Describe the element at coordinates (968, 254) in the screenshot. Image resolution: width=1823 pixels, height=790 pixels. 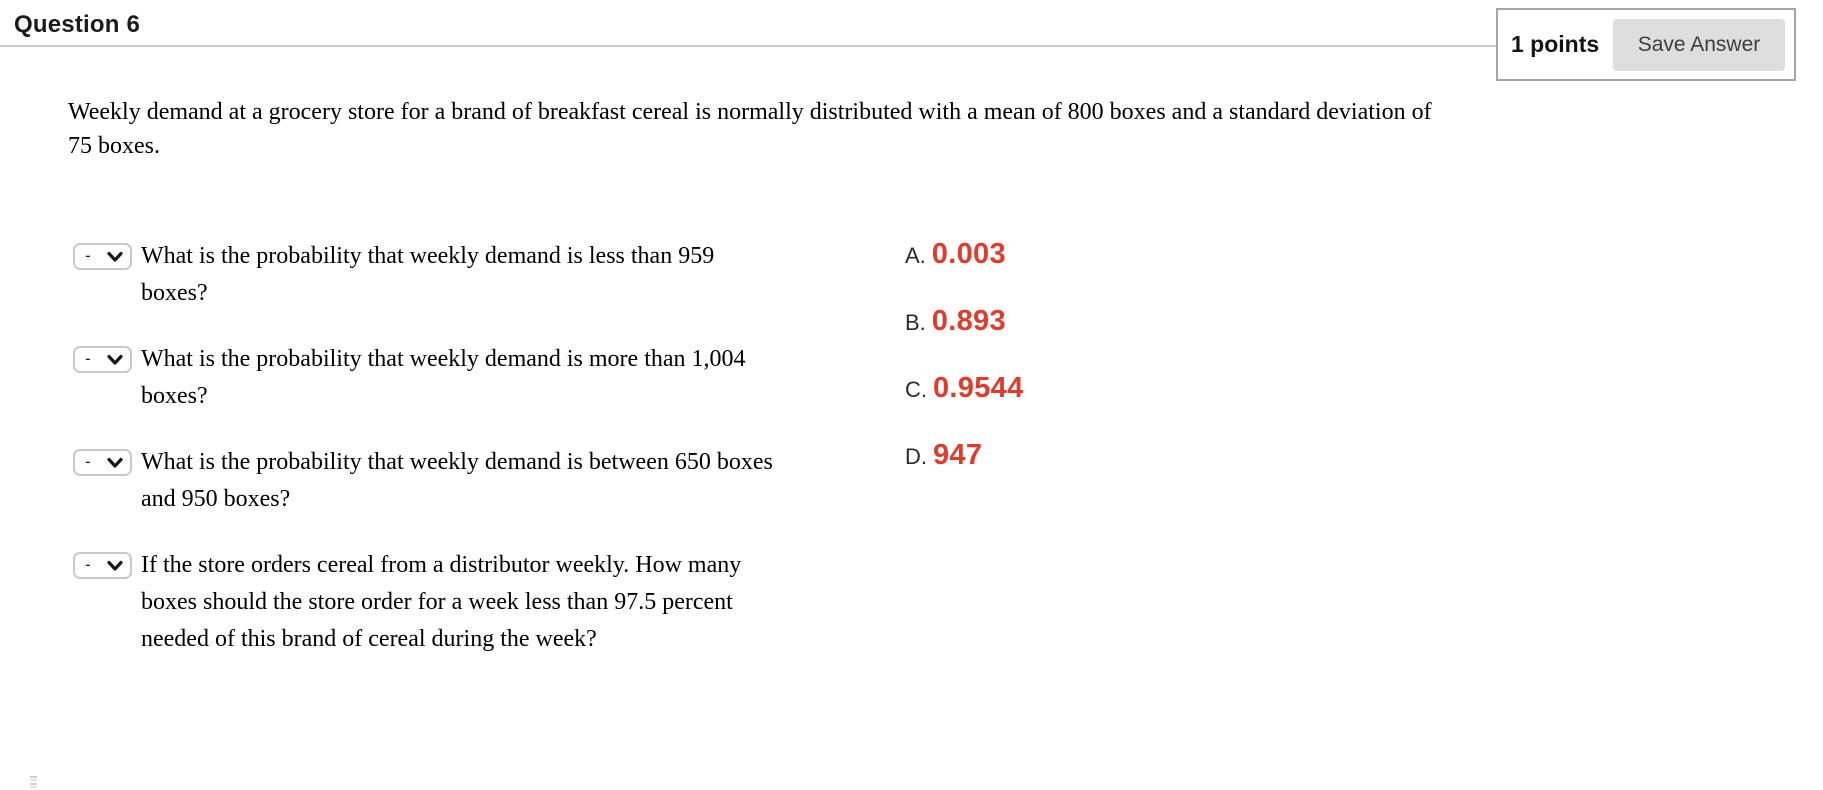
I see `answer-value: 0.003` at that location.